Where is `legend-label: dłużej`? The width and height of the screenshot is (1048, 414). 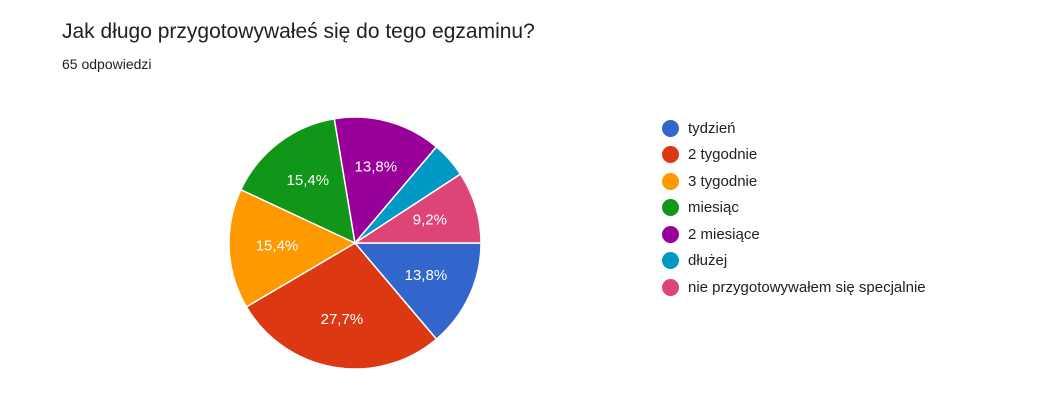 legend-label: dłużej is located at coordinates (708, 261).